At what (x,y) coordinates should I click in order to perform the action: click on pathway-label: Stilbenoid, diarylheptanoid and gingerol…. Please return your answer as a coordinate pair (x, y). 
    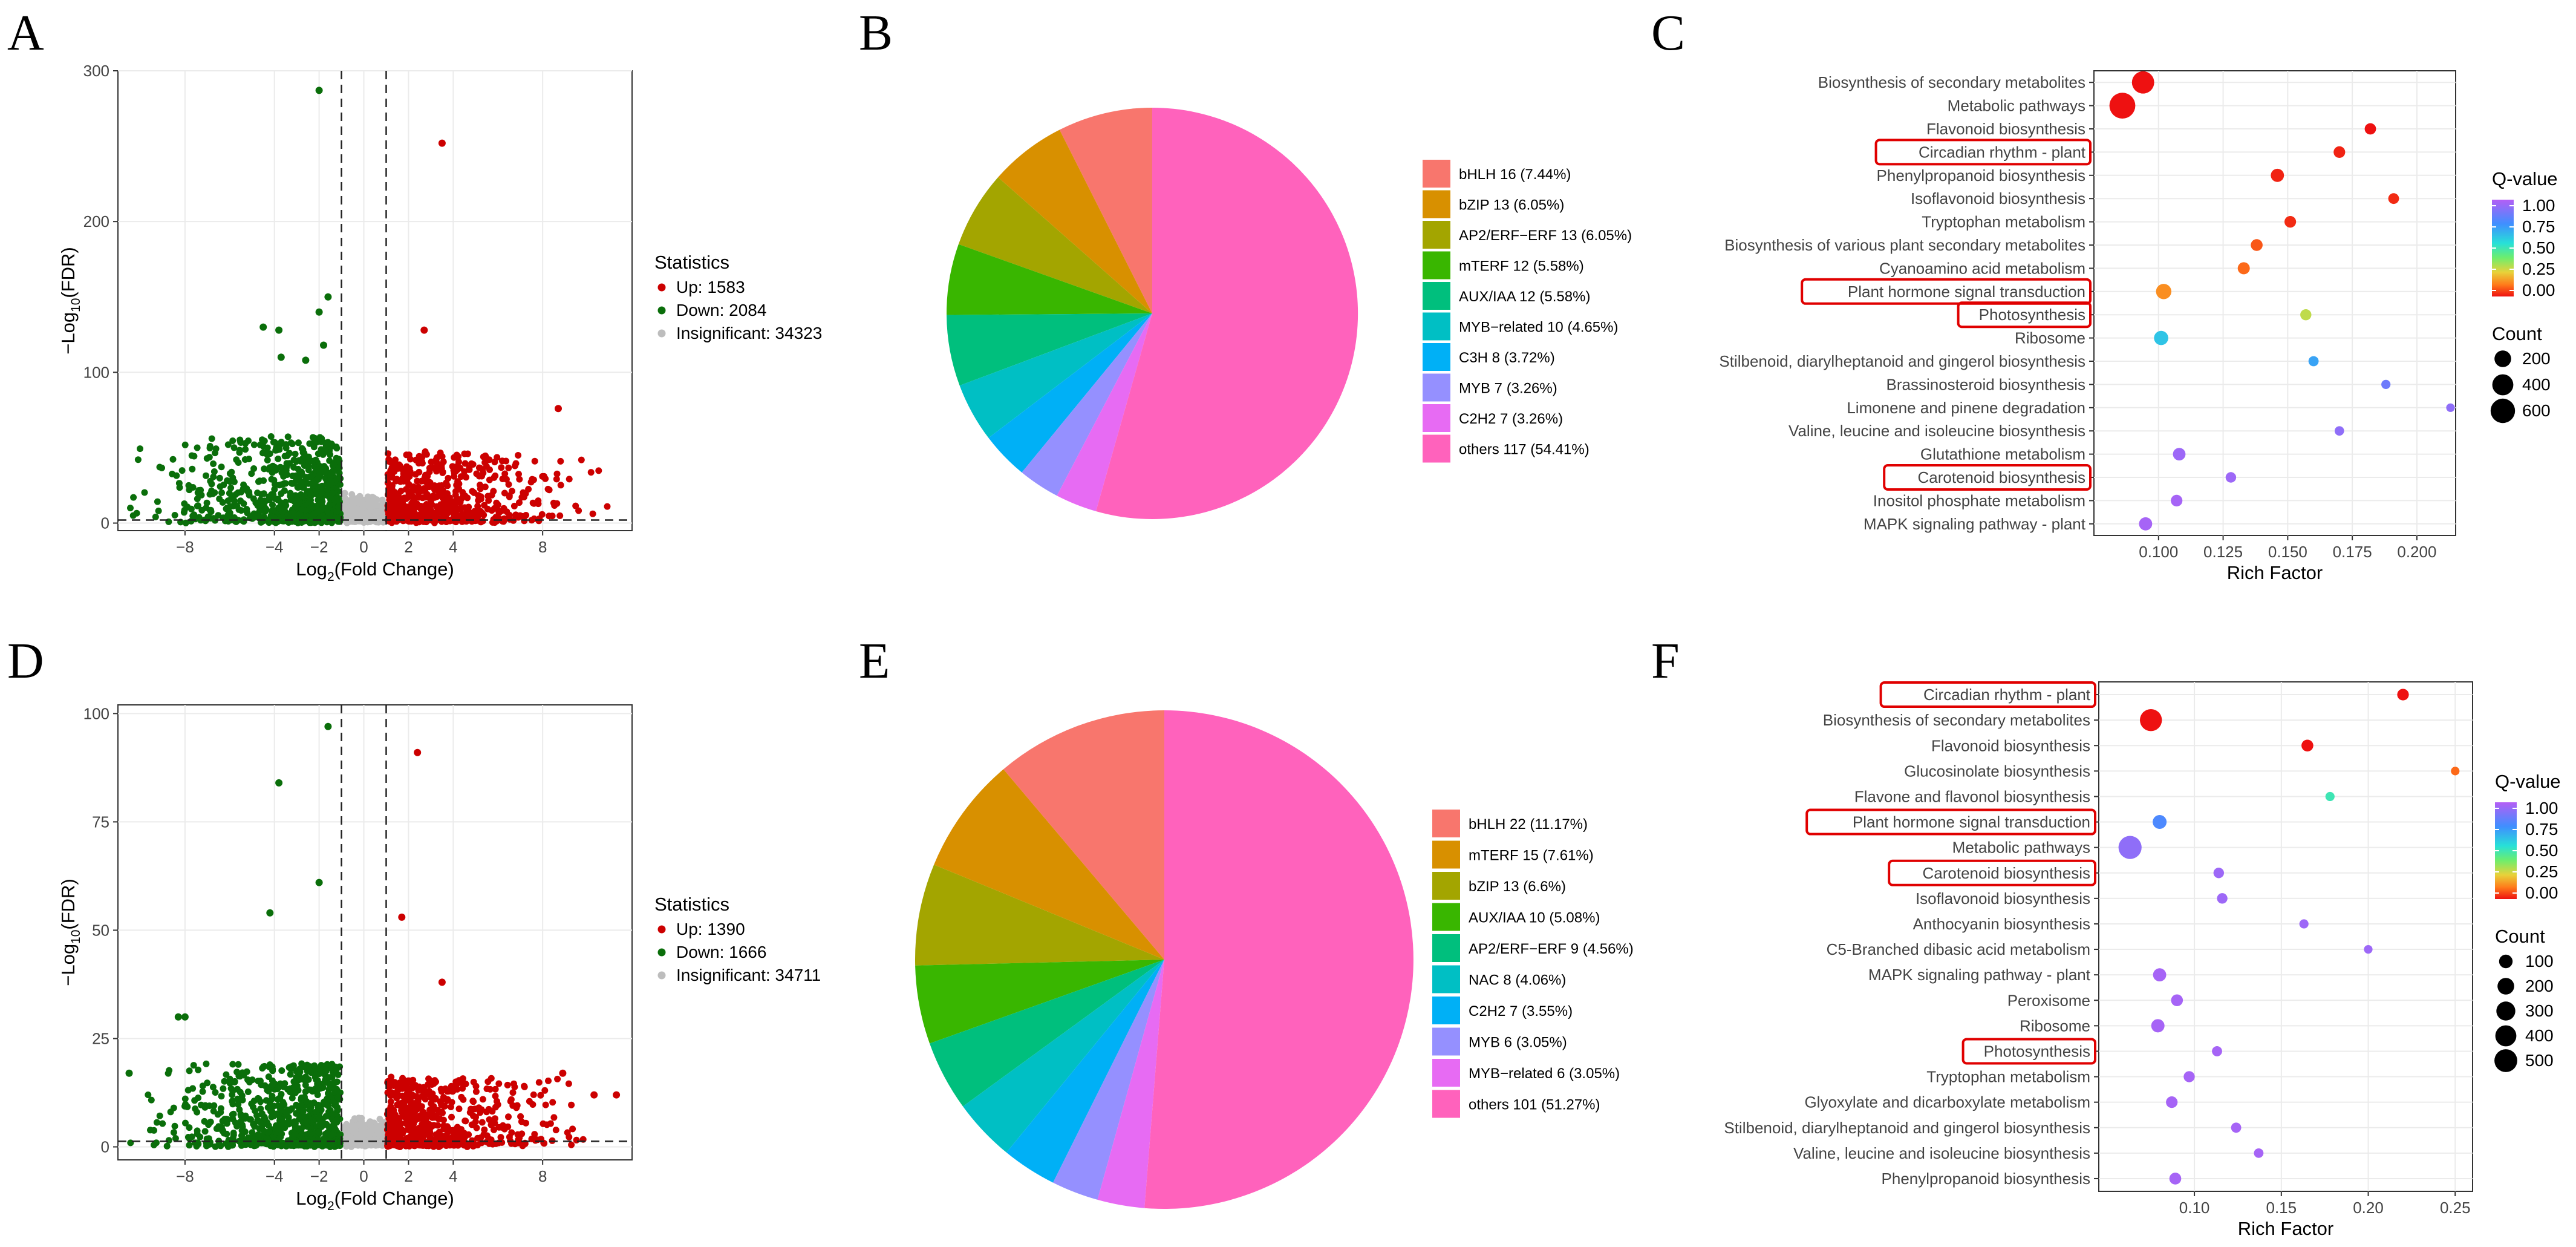
    Looking at the image, I should click on (1907, 1128).